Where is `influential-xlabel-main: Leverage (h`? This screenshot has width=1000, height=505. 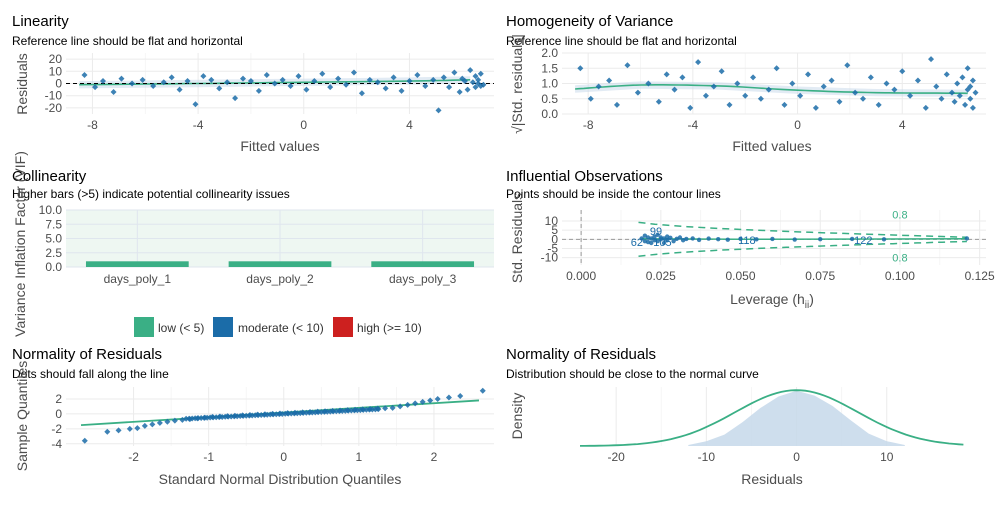 influential-xlabel-main: Leverage (h is located at coordinates (767, 299).